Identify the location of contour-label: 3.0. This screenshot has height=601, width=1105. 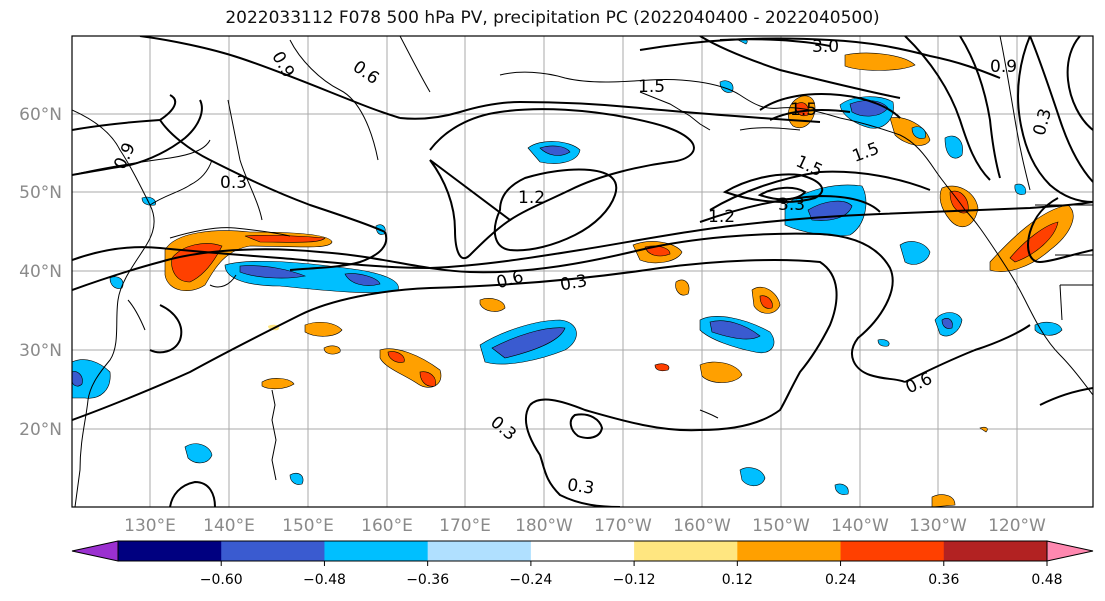
(825, 47).